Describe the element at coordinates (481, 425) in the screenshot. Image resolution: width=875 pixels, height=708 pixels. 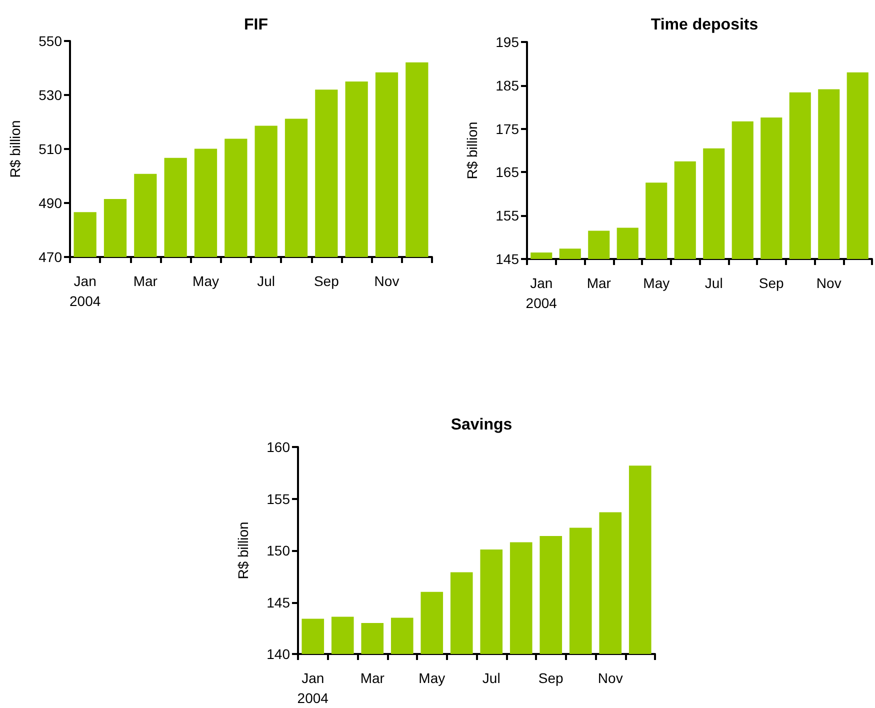
I see `chart-title: Savings` at that location.